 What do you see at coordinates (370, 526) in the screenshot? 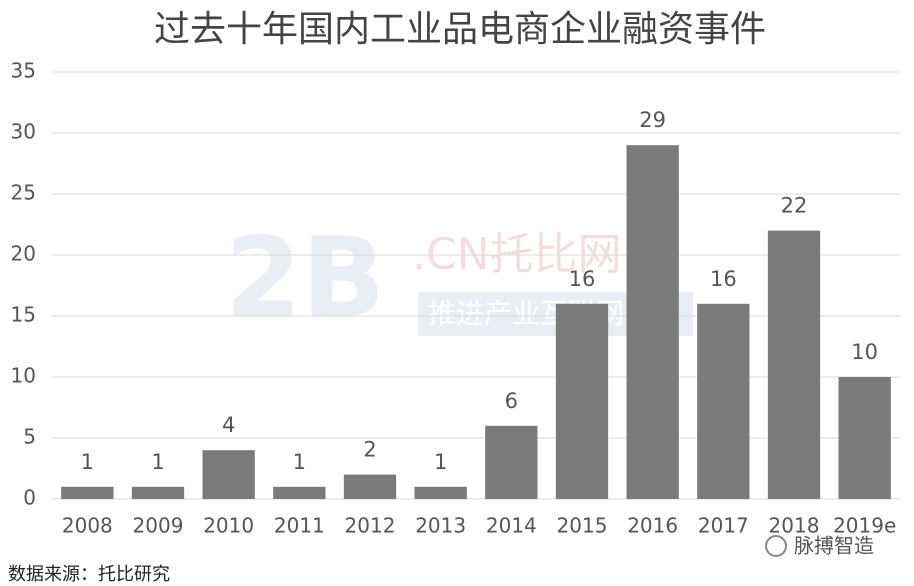
I see `x-tick-label: 2012` at bounding box center [370, 526].